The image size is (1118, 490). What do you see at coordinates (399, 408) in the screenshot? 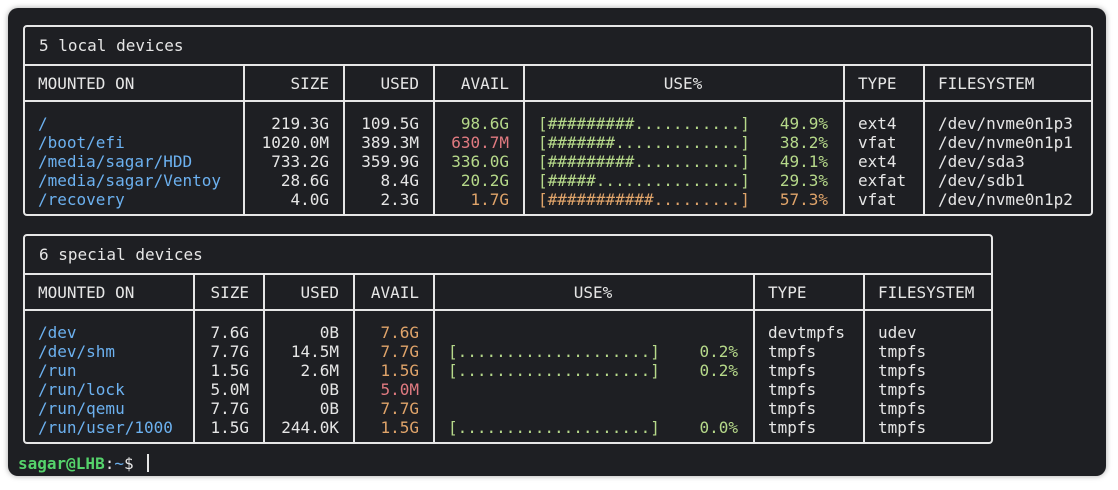
I see `avail-value: 7.7G` at bounding box center [399, 408].